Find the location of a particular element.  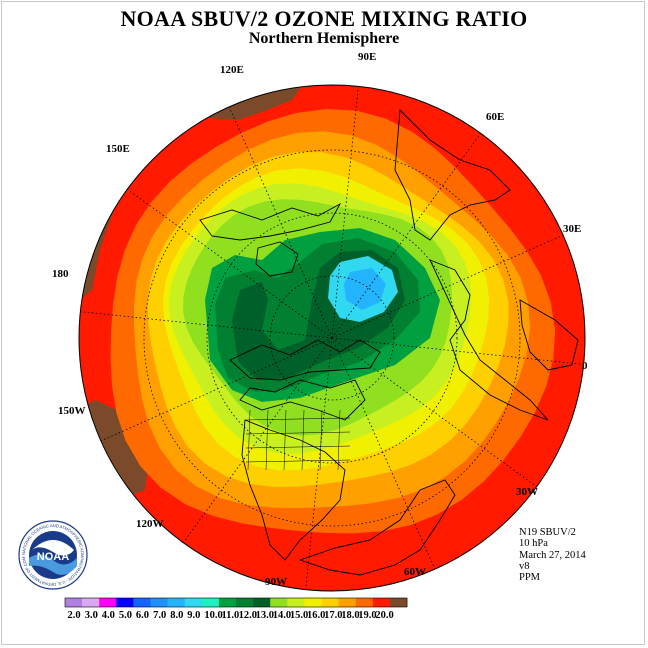

lon-label-60w: 60W is located at coordinates (415, 572).